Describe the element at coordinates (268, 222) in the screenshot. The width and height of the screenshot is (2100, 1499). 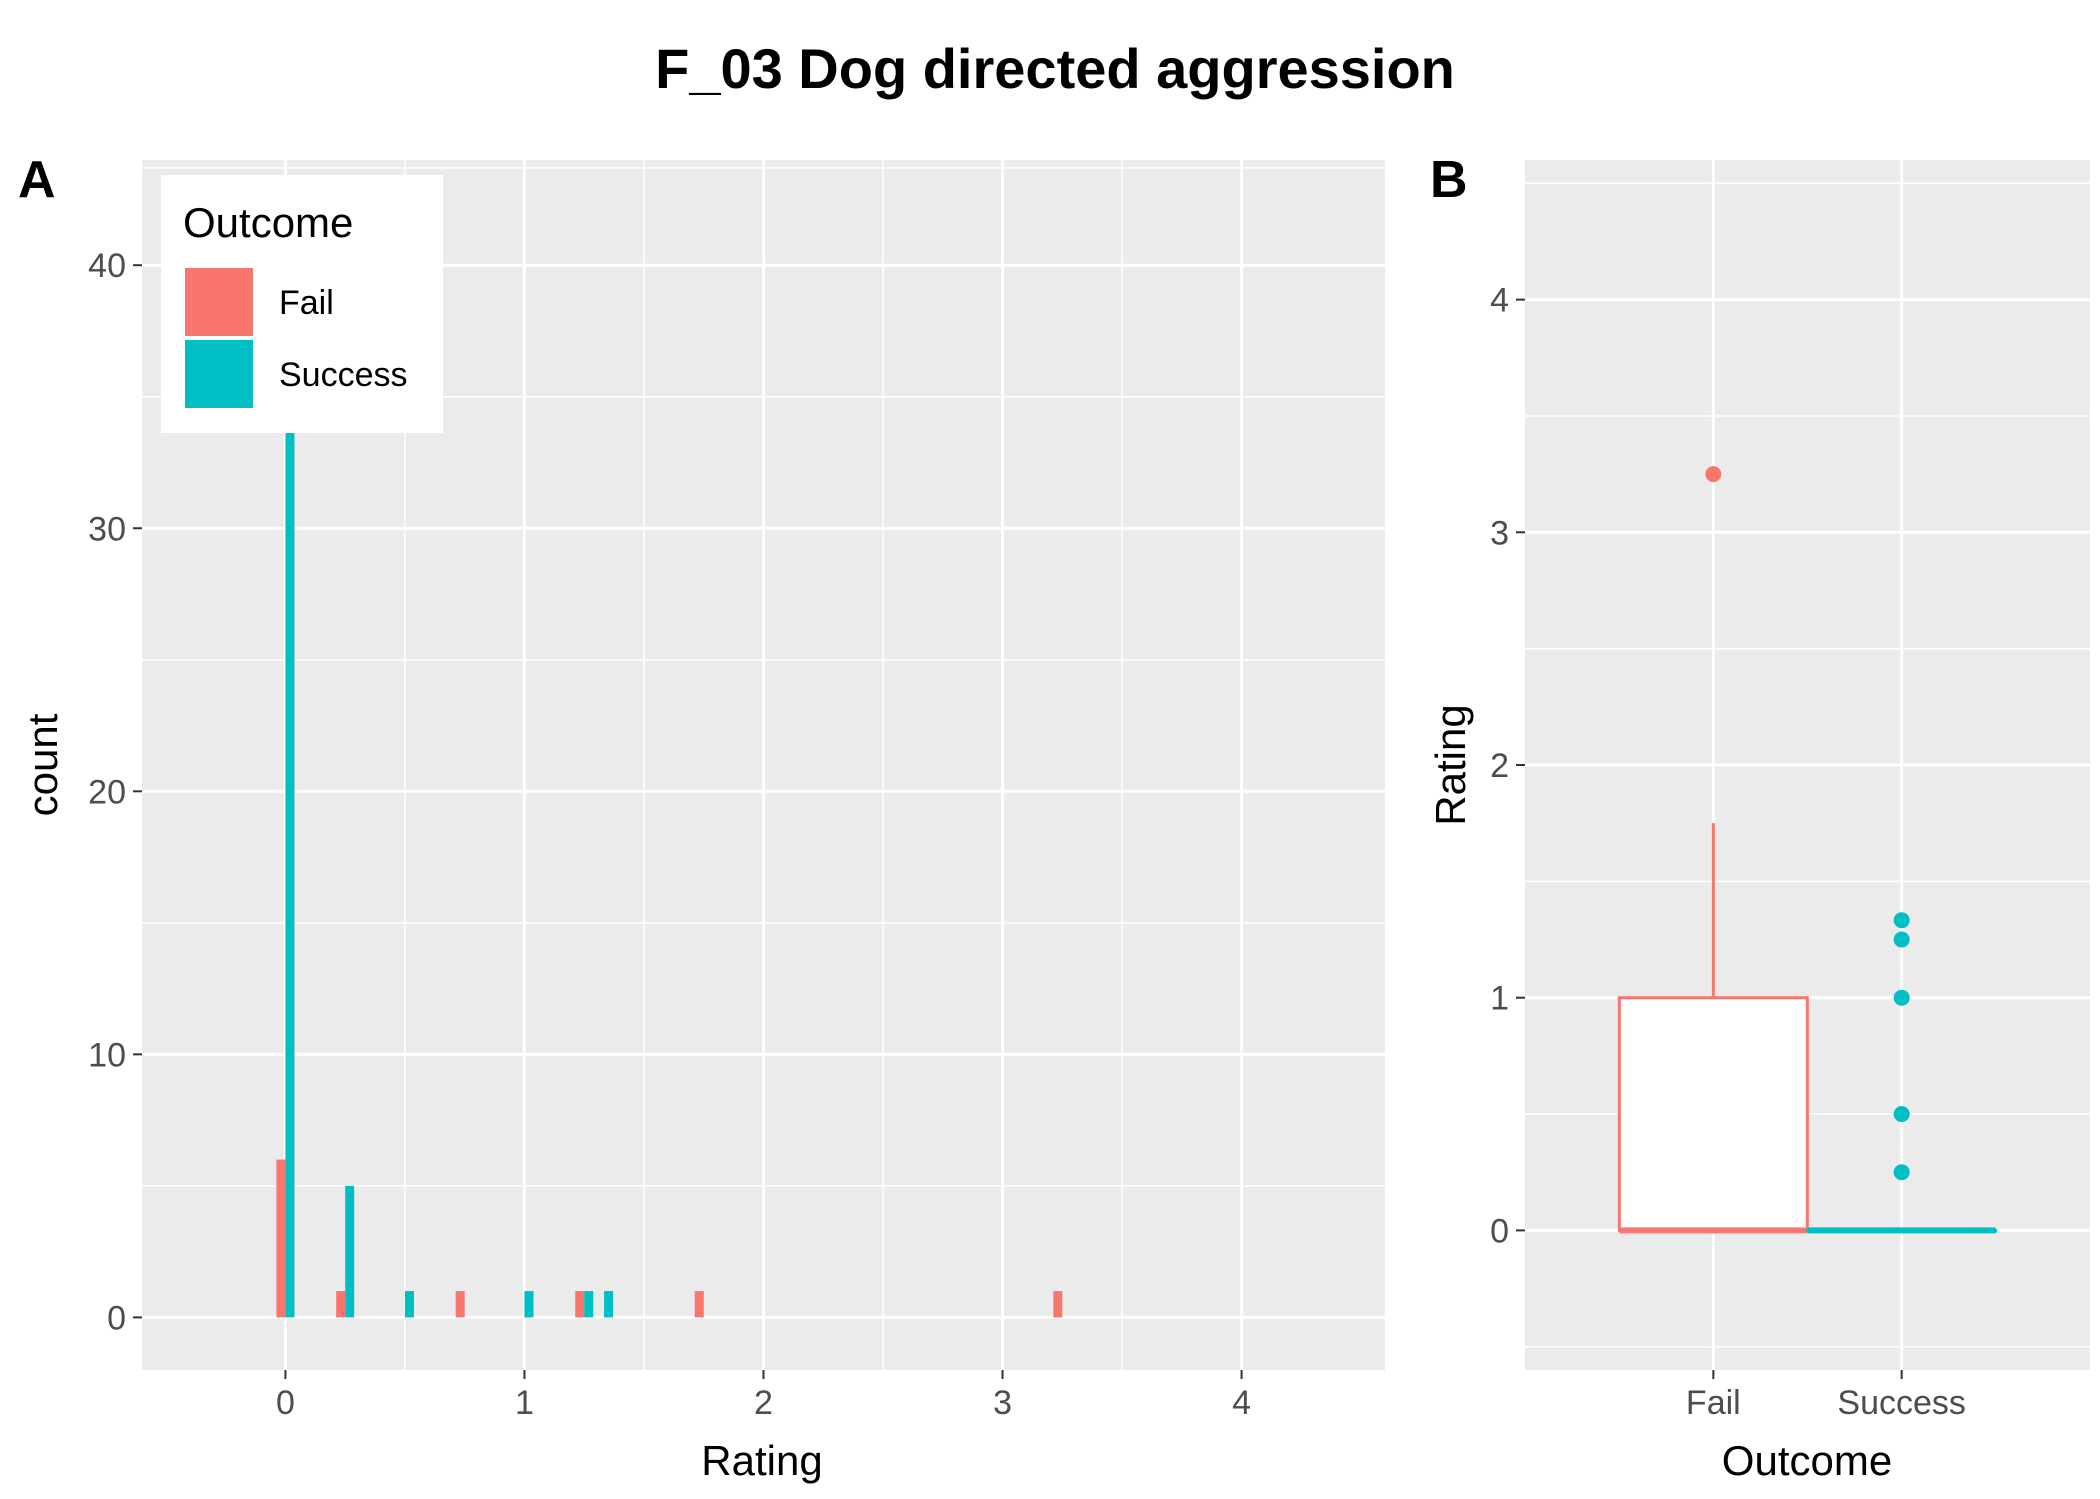
I see `legend-title: Outcome` at that location.